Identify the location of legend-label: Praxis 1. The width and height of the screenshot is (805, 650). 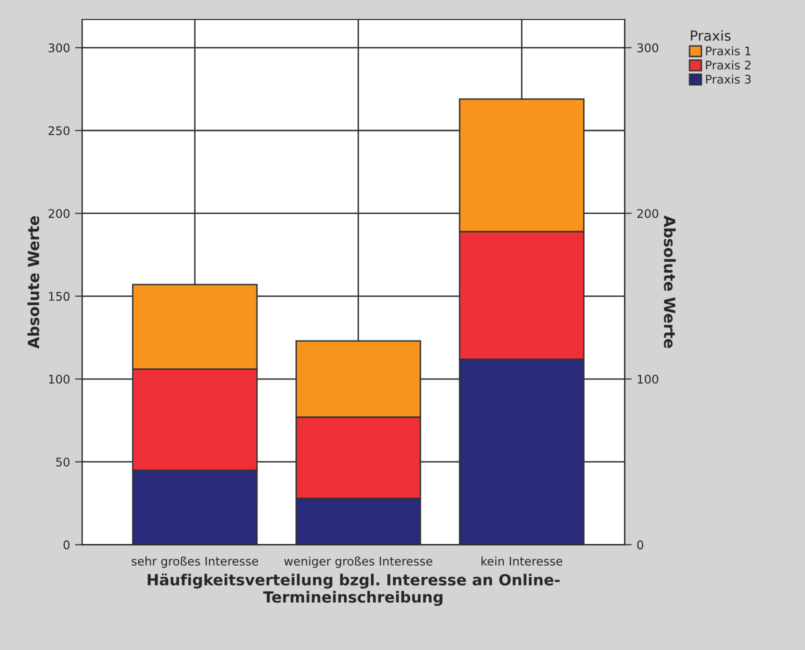
(728, 51).